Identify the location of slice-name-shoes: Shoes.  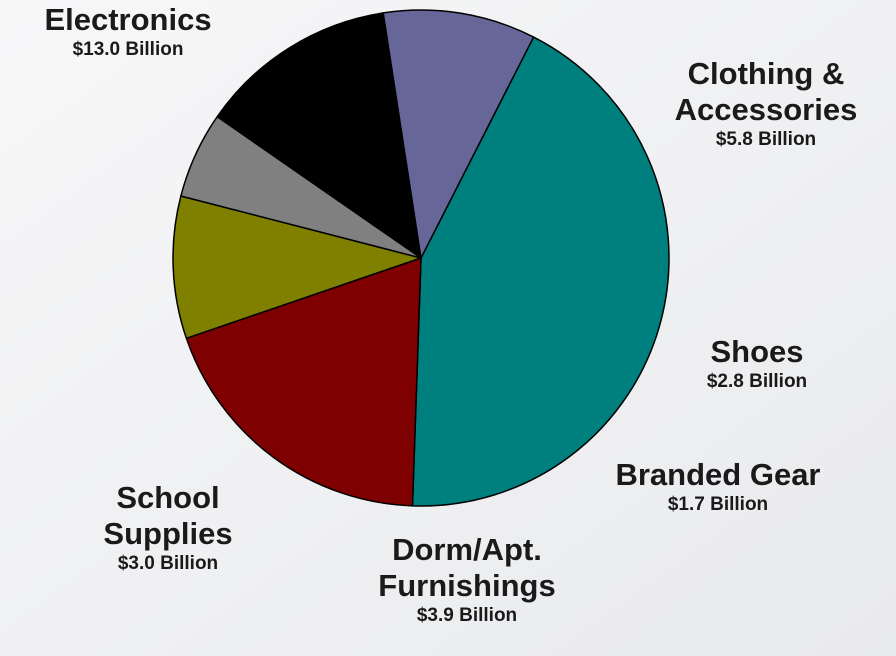
(757, 351).